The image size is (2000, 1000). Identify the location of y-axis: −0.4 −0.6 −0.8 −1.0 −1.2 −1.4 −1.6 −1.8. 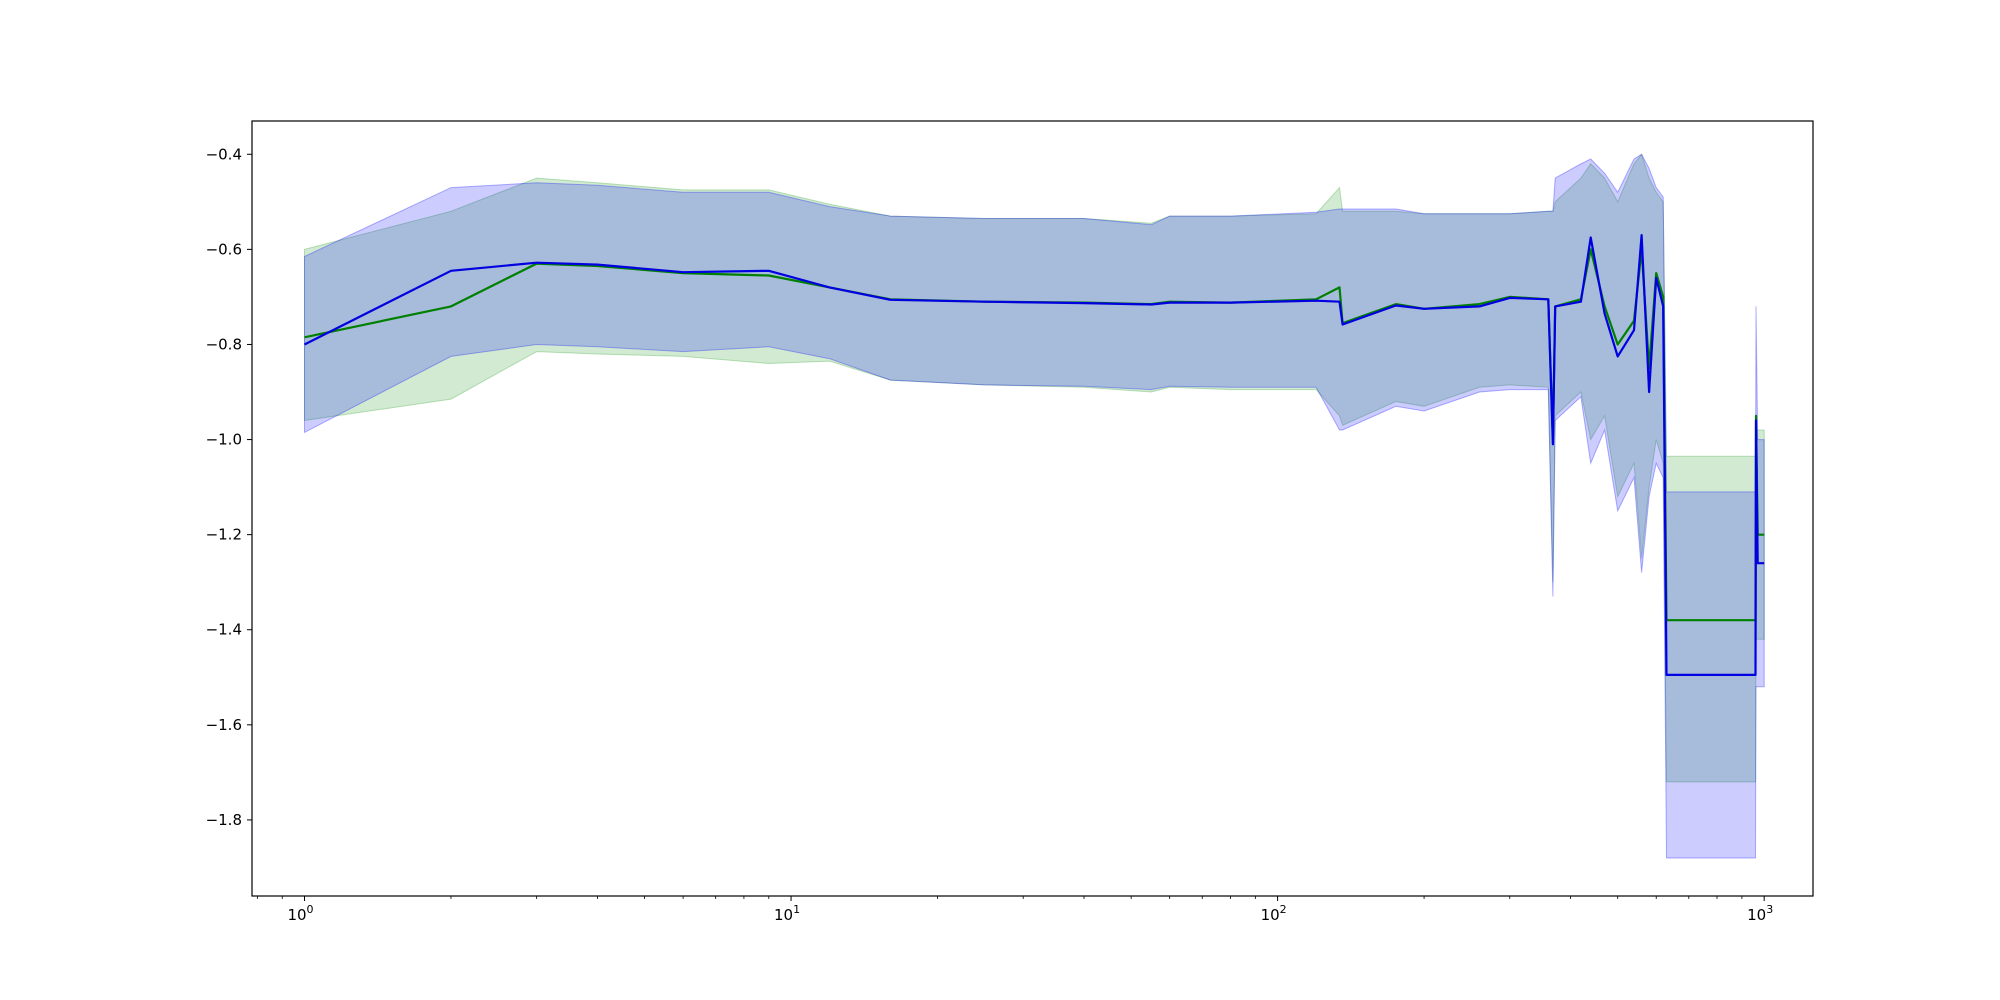
(229, 487).